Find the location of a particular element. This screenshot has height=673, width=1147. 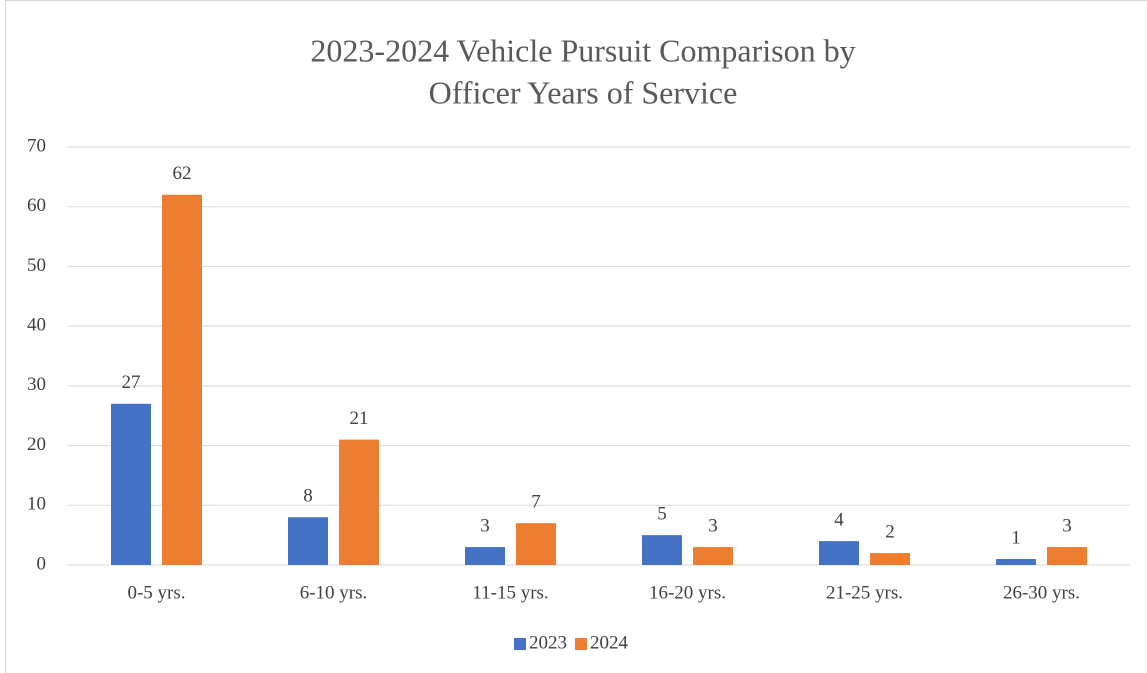

data-label: 5 is located at coordinates (662, 514).